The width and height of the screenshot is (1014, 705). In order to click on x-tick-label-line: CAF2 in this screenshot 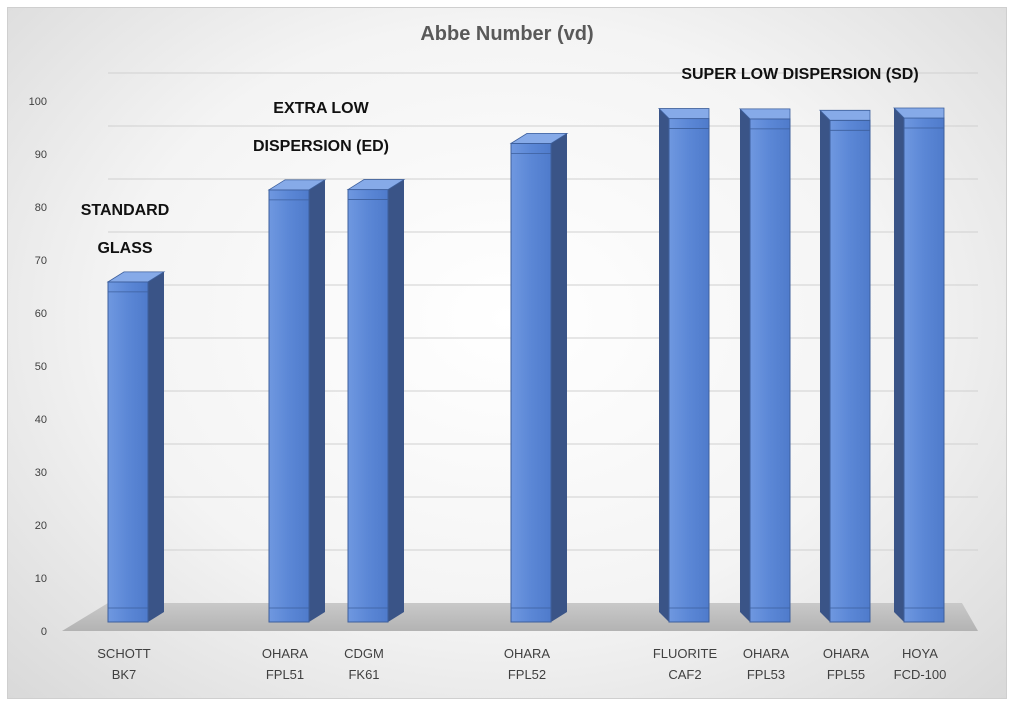, I will do `click(684, 674)`.